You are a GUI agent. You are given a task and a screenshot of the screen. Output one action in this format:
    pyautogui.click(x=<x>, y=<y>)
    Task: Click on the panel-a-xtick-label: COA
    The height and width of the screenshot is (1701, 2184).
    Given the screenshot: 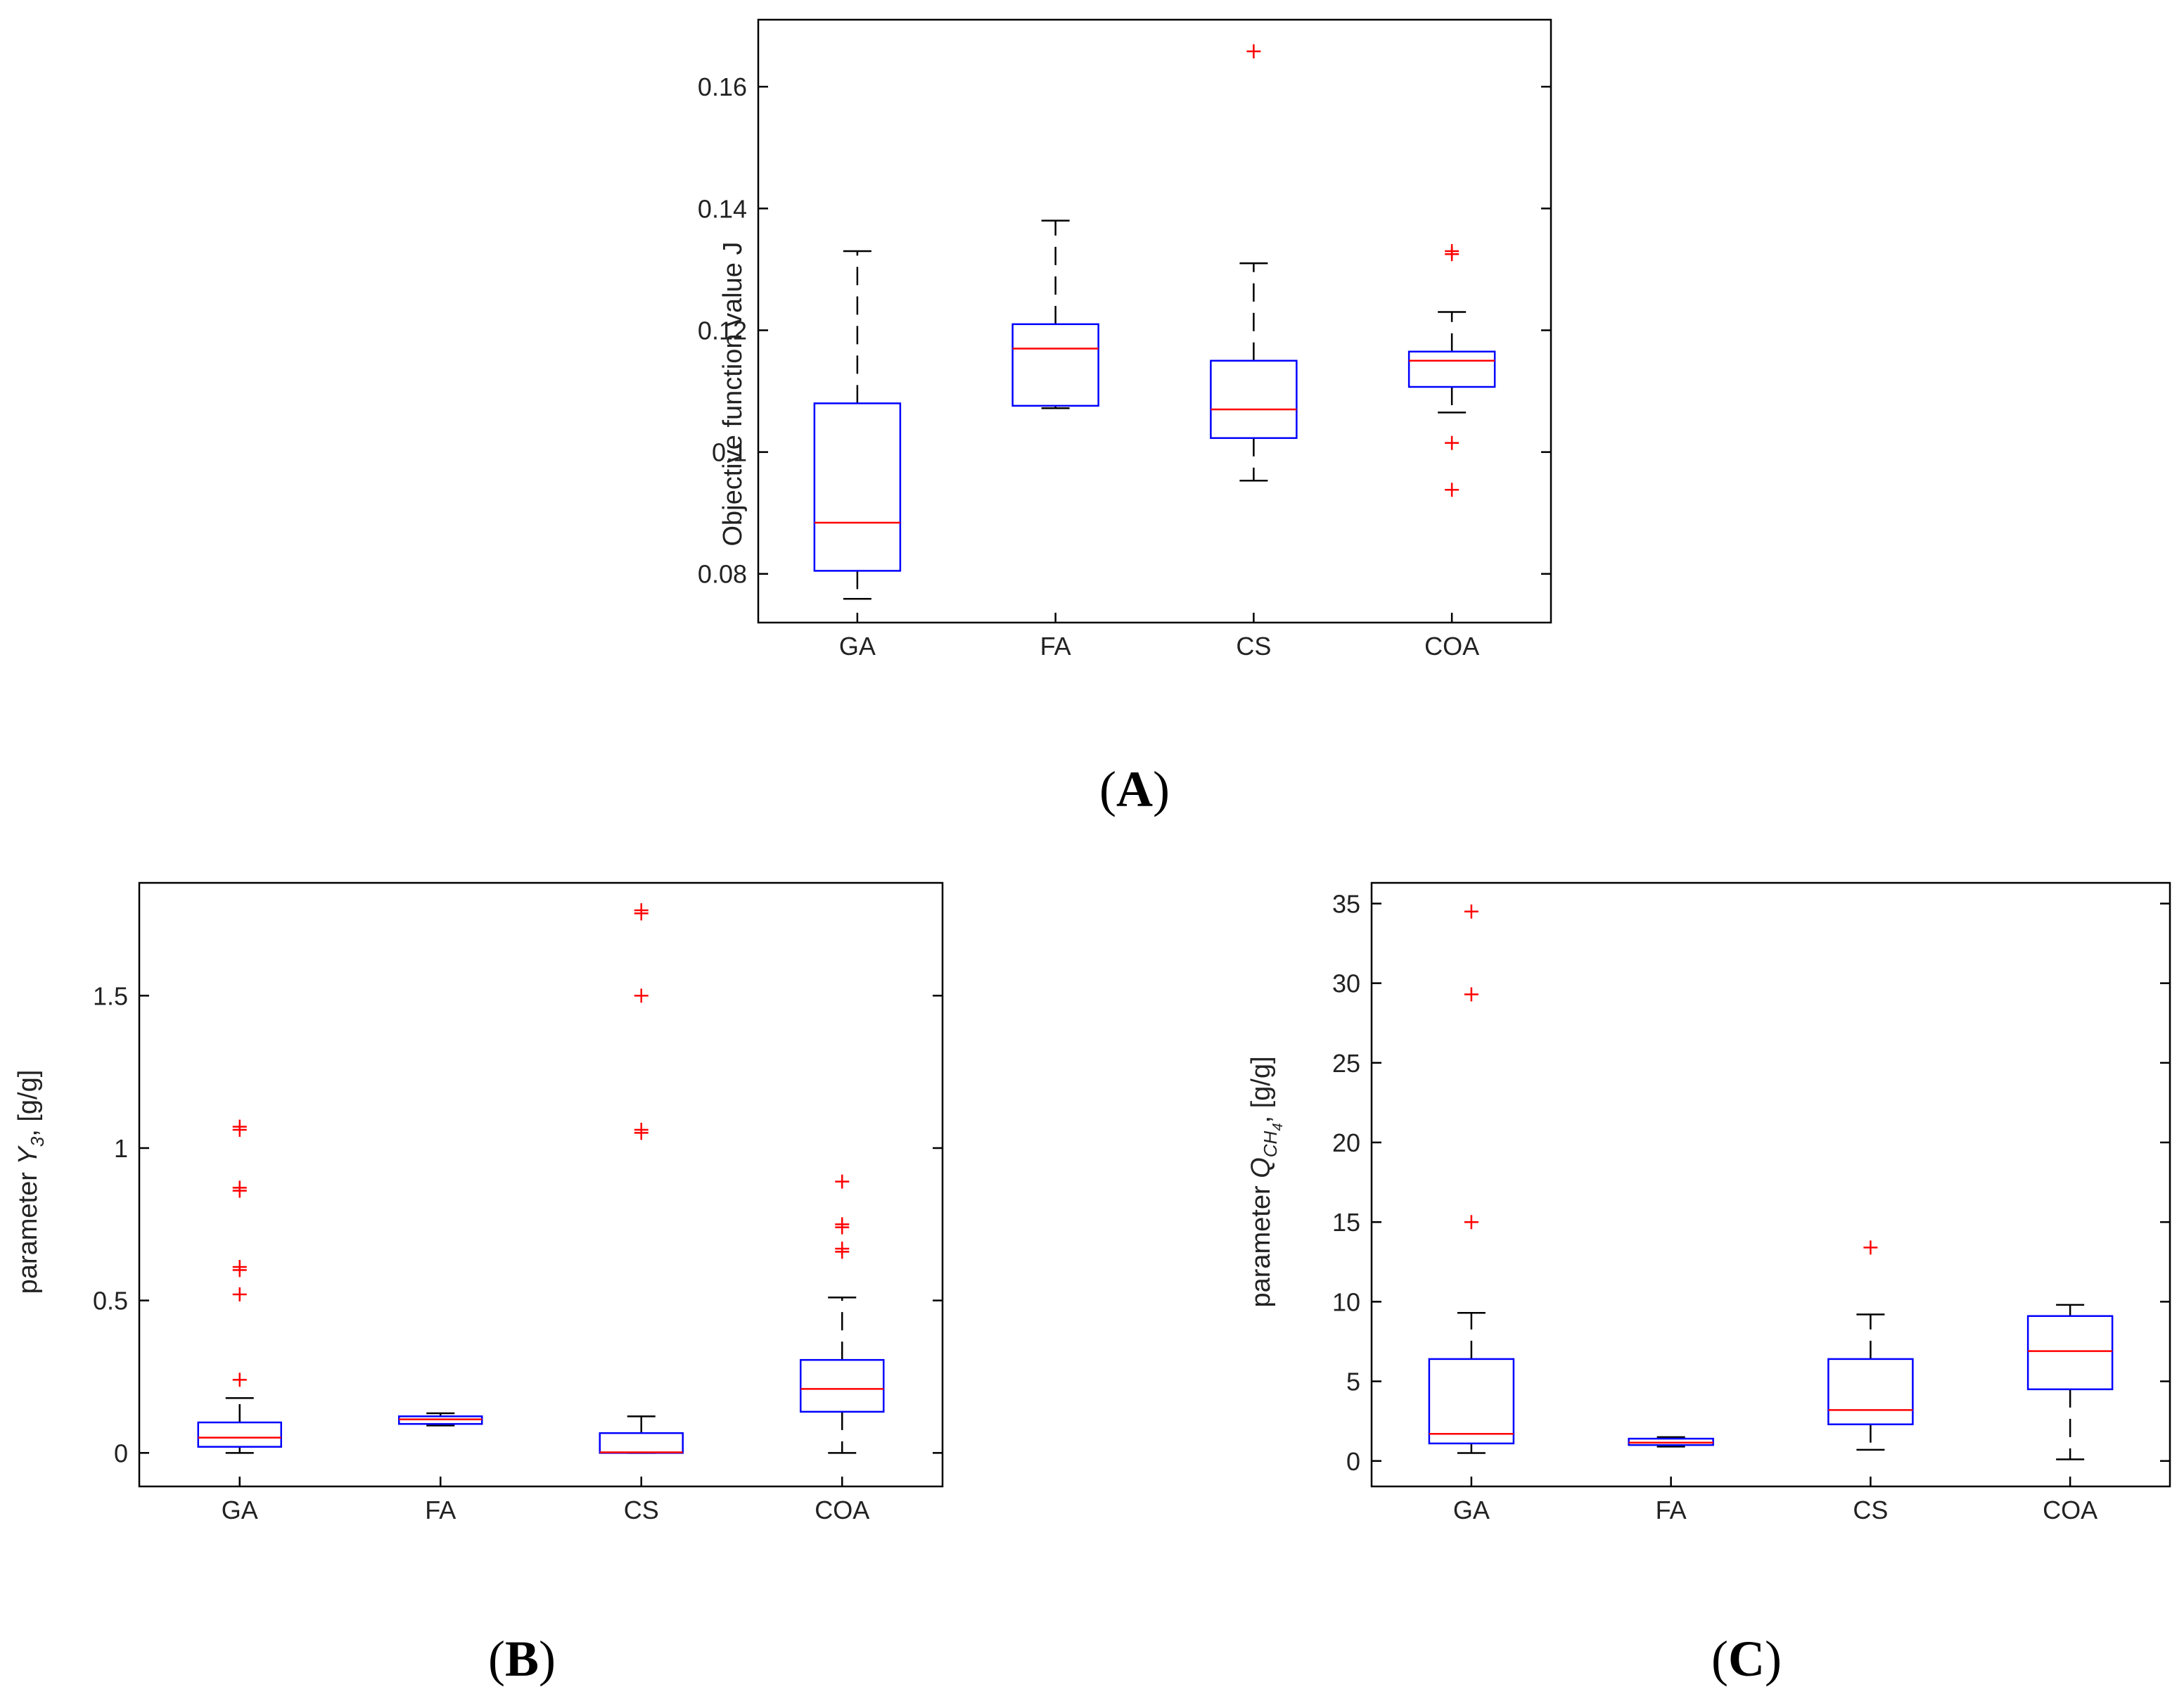 What is the action you would take?
    pyautogui.click(x=1451, y=647)
    